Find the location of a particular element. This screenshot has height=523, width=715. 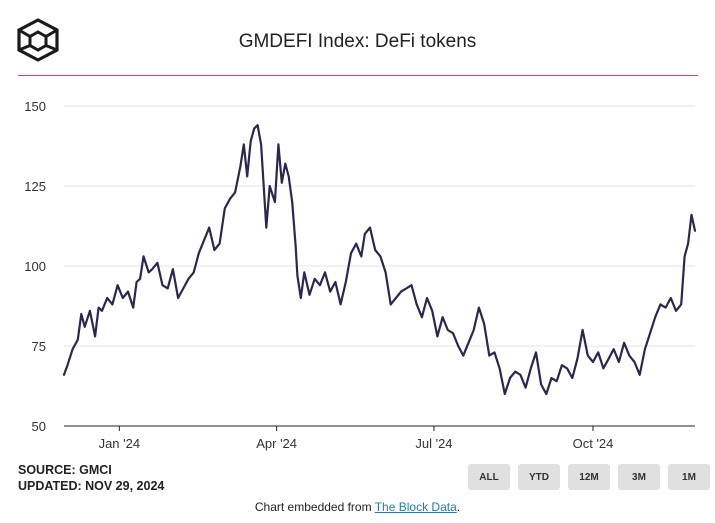

range-3m-button: 3M is located at coordinates (639, 477).